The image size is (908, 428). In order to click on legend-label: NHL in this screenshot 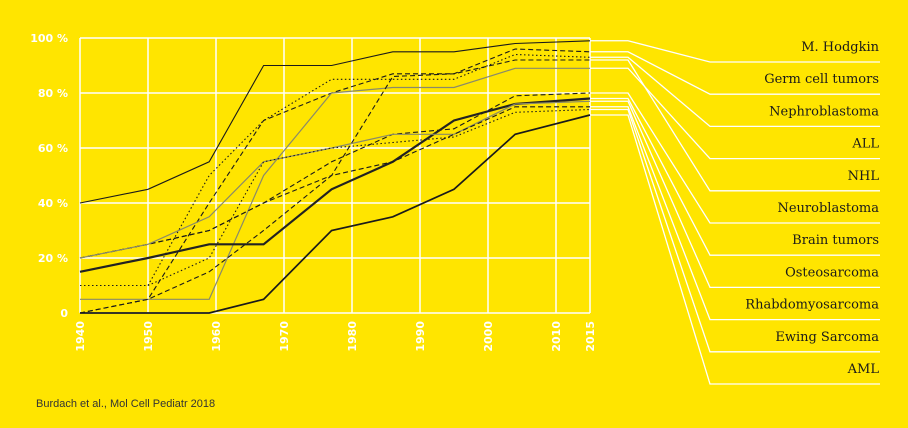, I will do `click(864, 176)`.